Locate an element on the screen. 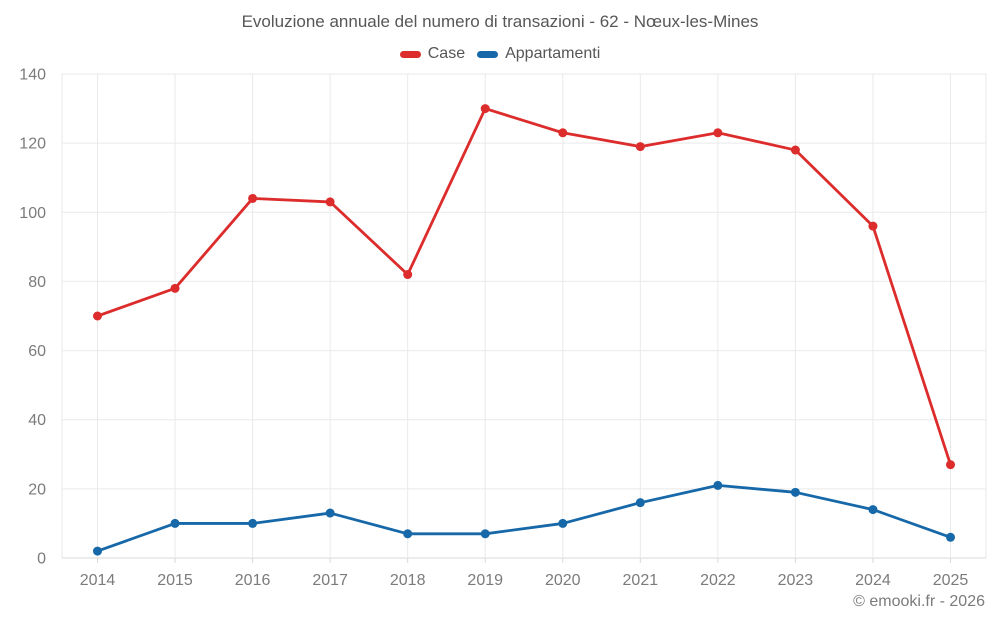 The height and width of the screenshot is (625, 1000). x-axis-tick-label: 2025 is located at coordinates (951, 580).